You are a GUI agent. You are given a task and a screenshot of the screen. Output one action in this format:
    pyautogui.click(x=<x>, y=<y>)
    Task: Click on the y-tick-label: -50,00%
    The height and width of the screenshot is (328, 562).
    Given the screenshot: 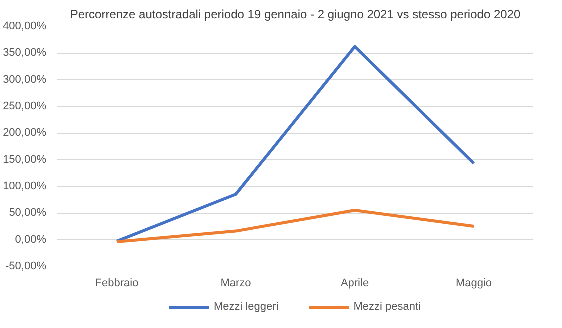 What is the action you would take?
    pyautogui.click(x=26, y=266)
    